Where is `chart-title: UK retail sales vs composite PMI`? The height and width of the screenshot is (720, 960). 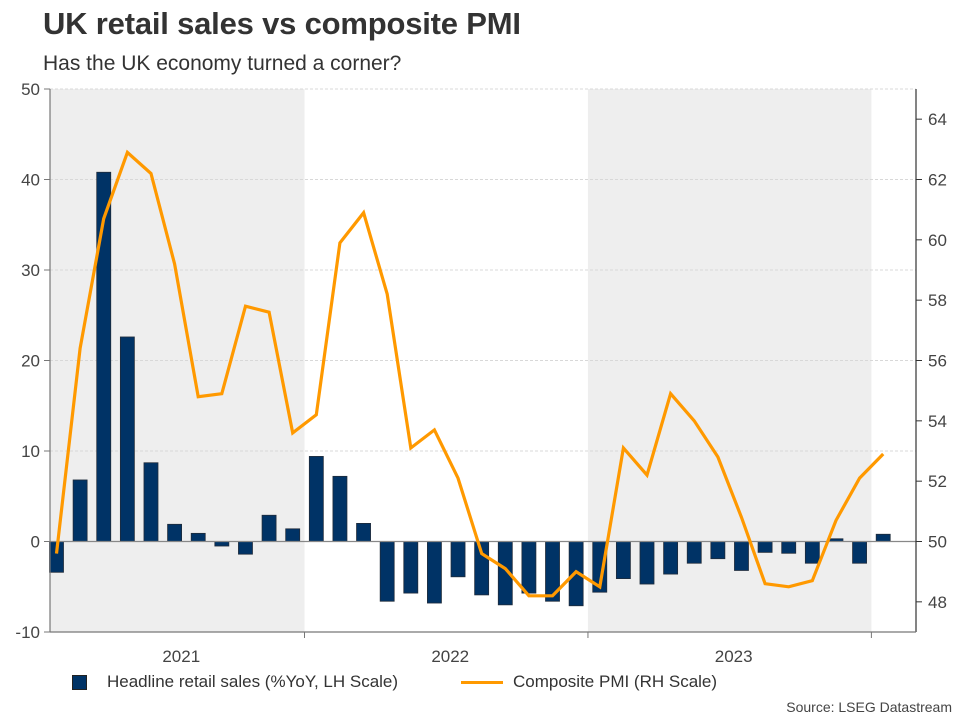
chart-title: UK retail sales vs composite PMI is located at coordinates (282, 23).